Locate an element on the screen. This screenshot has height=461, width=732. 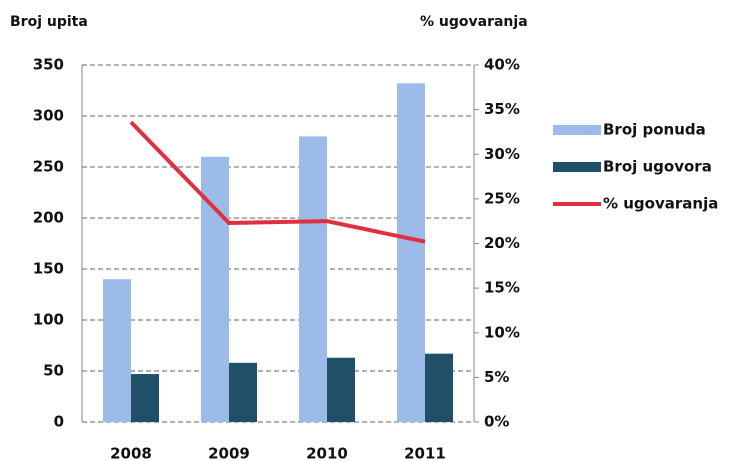
y2-tick-label: 35% is located at coordinates (502, 109).